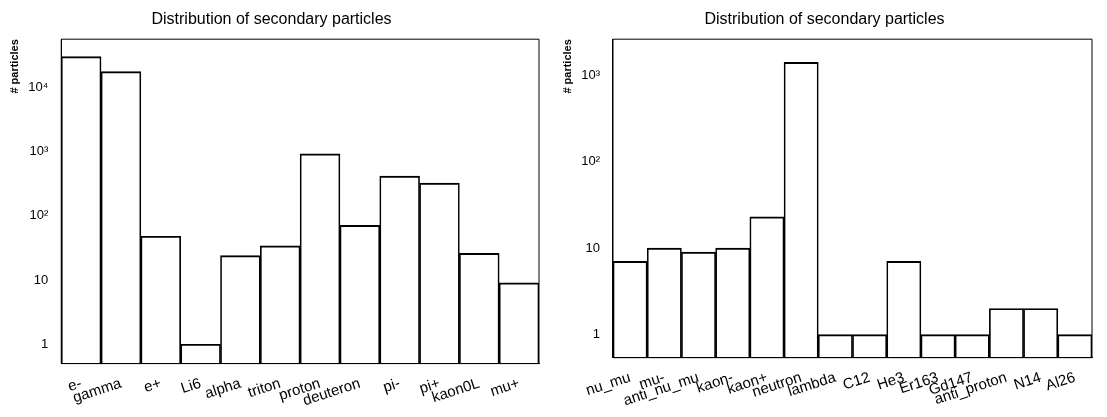  Describe the element at coordinates (1027, 380) in the screenshot. I see `x-tick-label: N14` at that location.